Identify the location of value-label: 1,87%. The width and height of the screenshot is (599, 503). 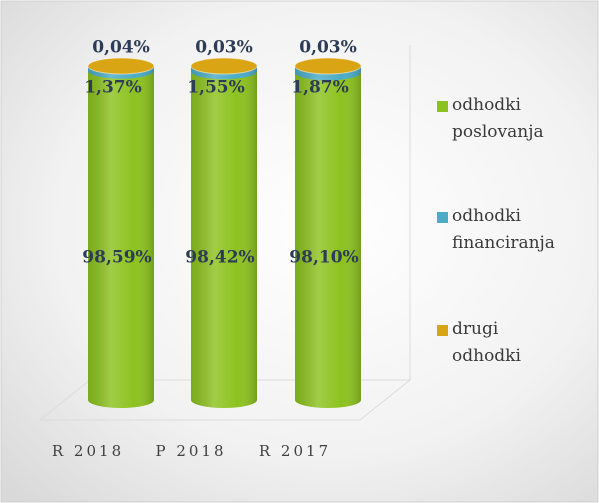
(320, 88).